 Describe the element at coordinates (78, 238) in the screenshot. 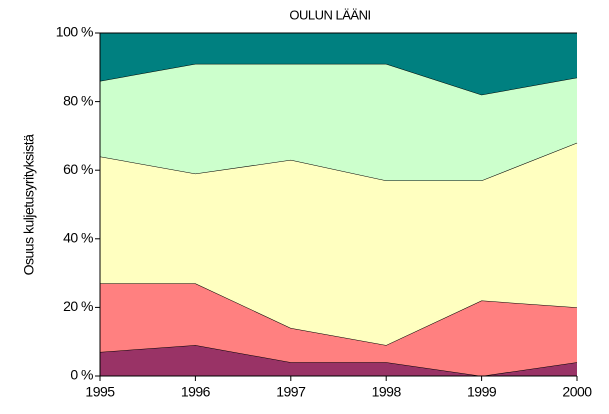

I see `y-tick-label: 40 %` at that location.